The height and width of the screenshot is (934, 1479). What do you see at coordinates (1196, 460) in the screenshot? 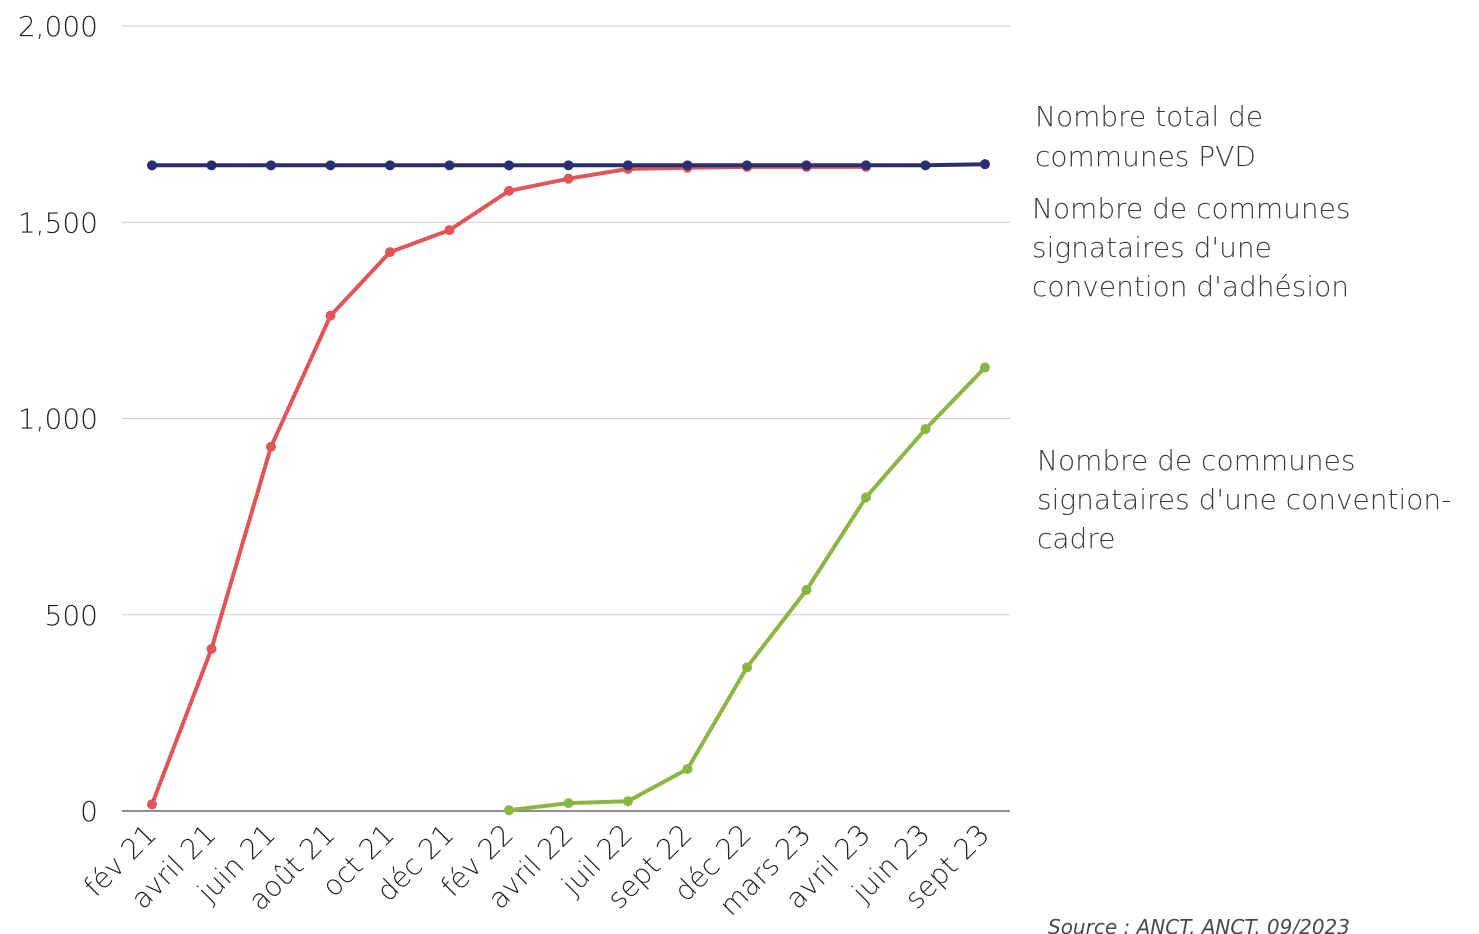
I see `series-label-cadre-line-1: Nombre de communes` at bounding box center [1196, 460].